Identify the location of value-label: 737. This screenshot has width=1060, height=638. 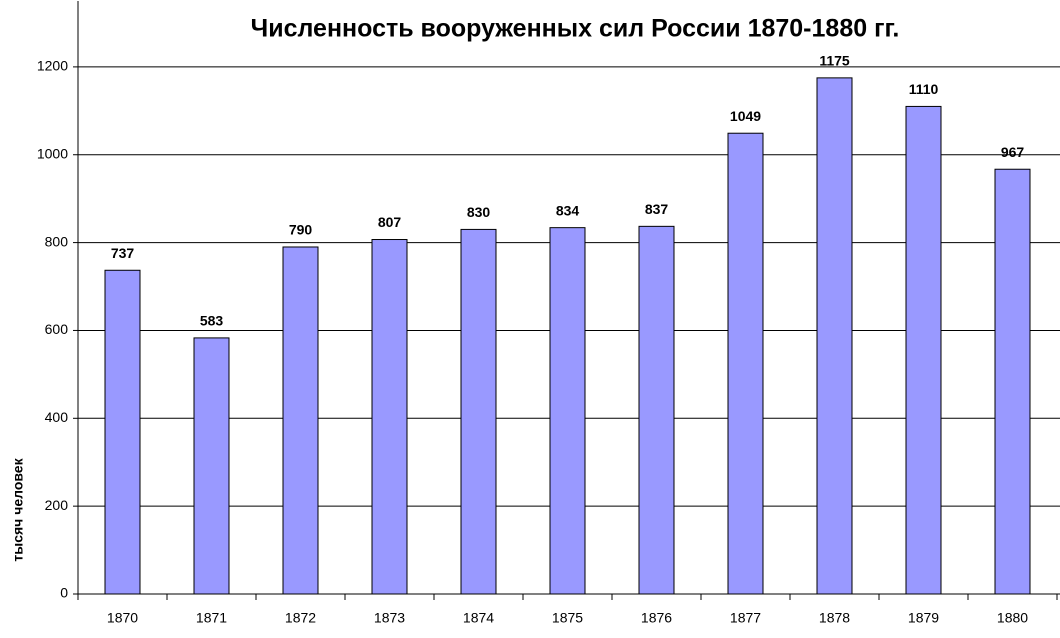
(123, 253).